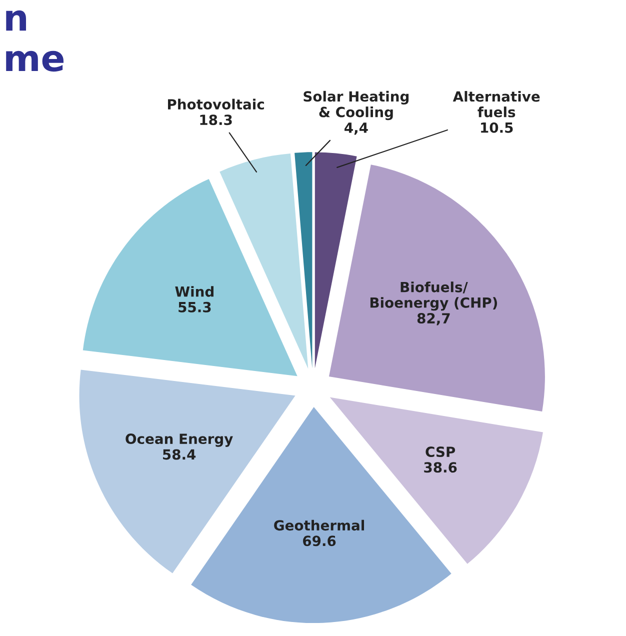 The image size is (626, 636). What do you see at coordinates (441, 452) in the screenshot?
I see `slice-label: CSP` at bounding box center [441, 452].